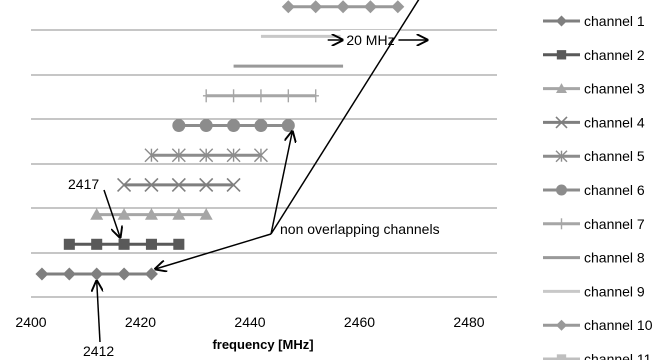 This screenshot has height=360, width=665. What do you see at coordinates (262, 344) in the screenshot?
I see `x-axis-label: frequency [MHz]` at bounding box center [262, 344].